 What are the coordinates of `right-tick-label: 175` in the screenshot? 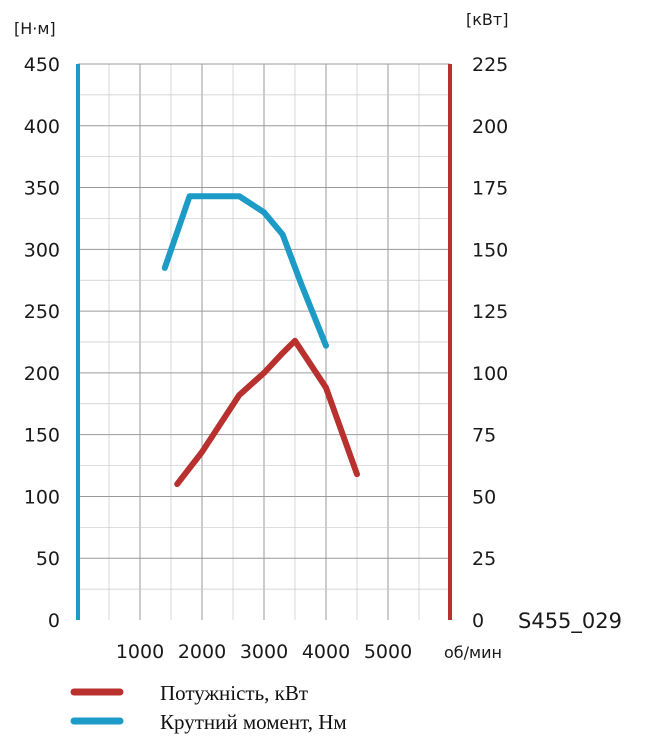 It's located at (490, 189).